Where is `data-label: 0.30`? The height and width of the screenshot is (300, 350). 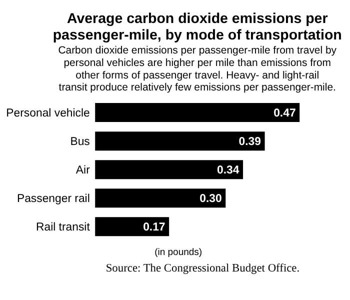
data-label: 0.30 is located at coordinates (211, 198).